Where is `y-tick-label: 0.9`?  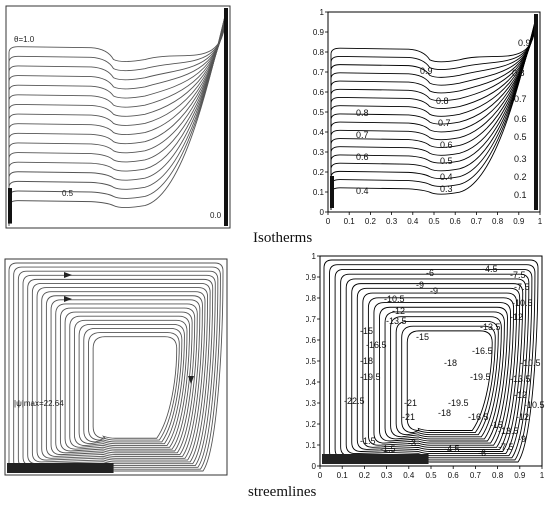 y-tick-label: 0.9 is located at coordinates (319, 32).